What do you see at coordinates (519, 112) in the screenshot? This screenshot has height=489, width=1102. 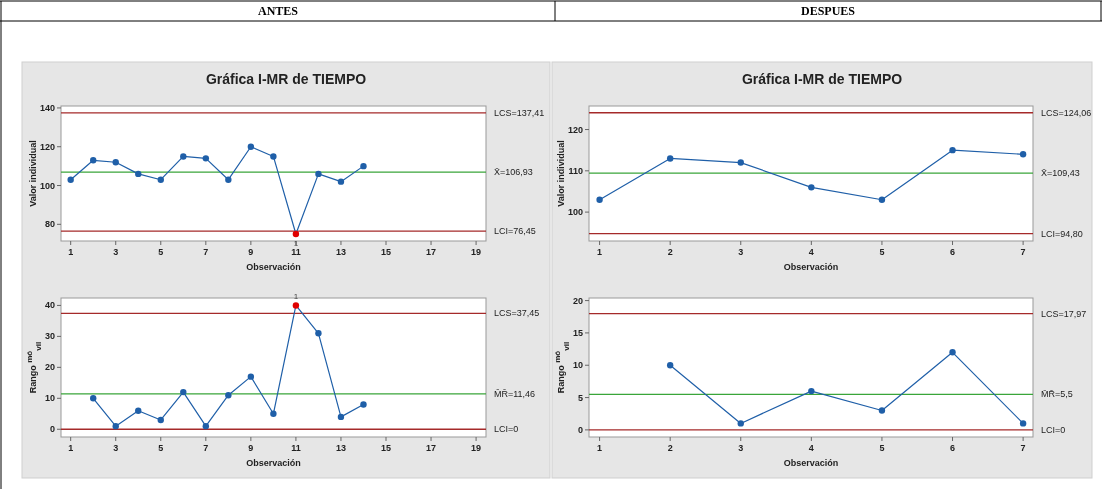 I see `ref-line-label: LCS=137,41` at bounding box center [519, 112].